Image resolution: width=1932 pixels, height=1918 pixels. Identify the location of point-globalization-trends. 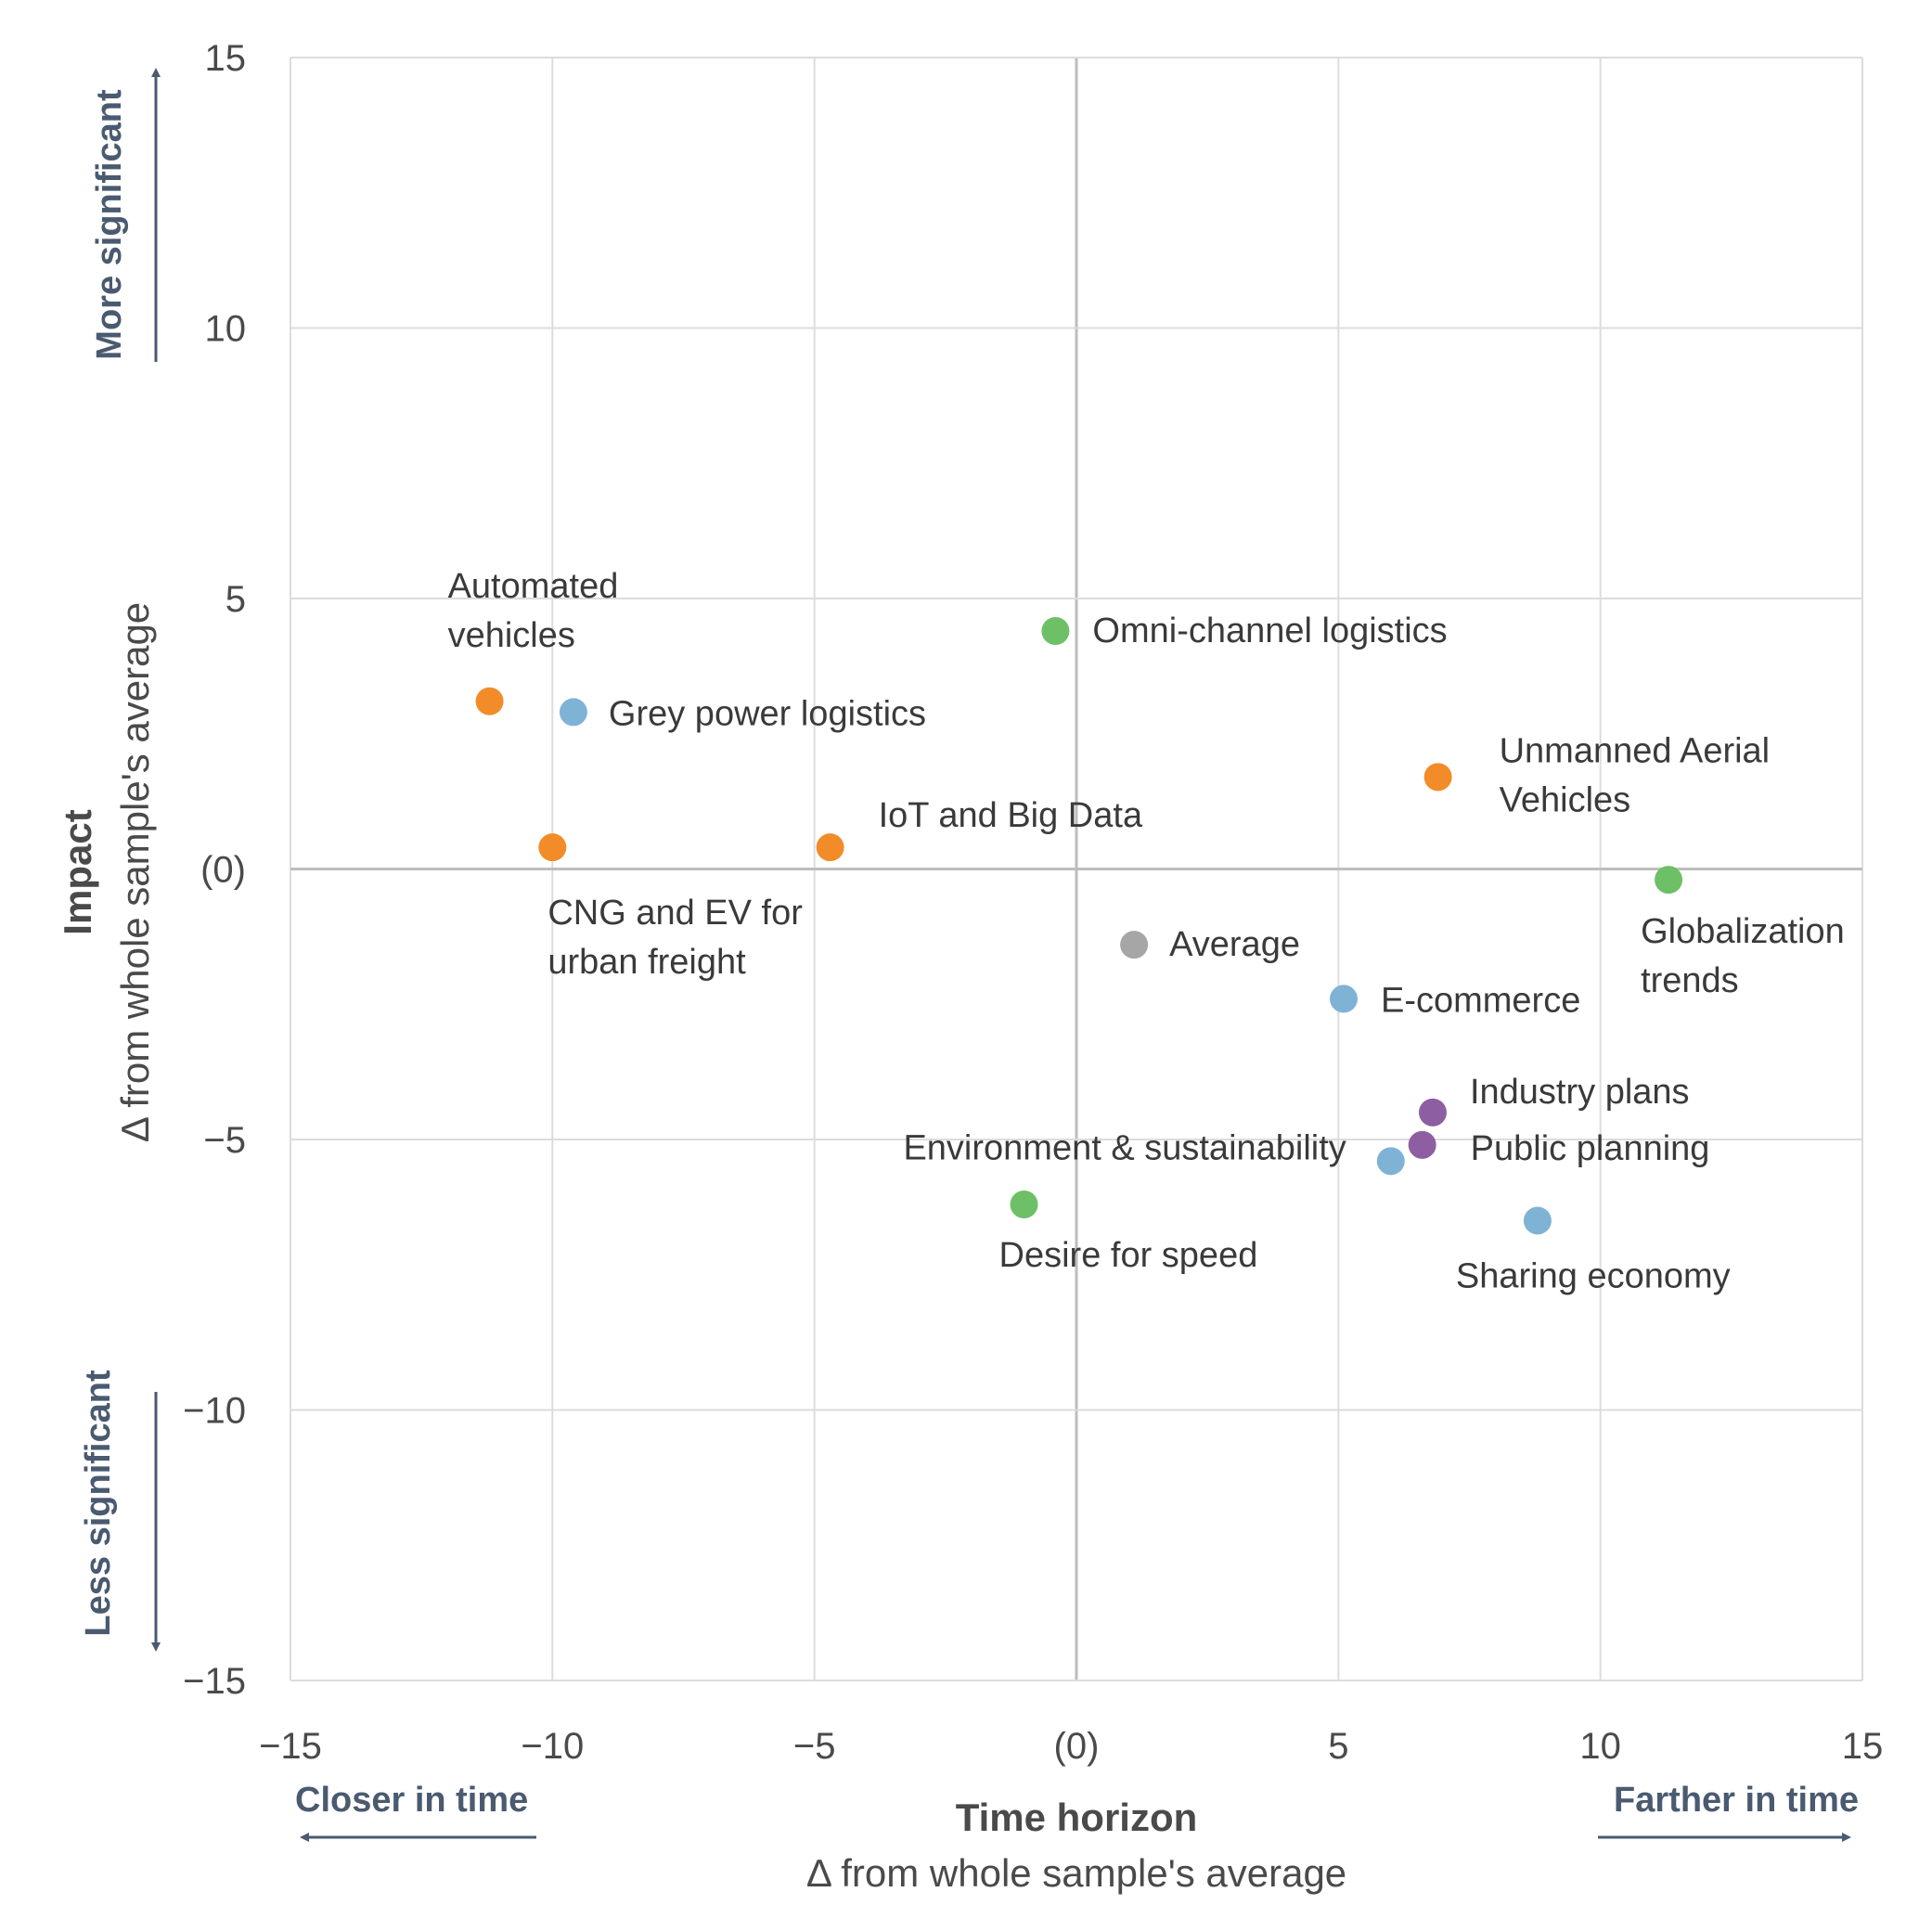
(1669, 880).